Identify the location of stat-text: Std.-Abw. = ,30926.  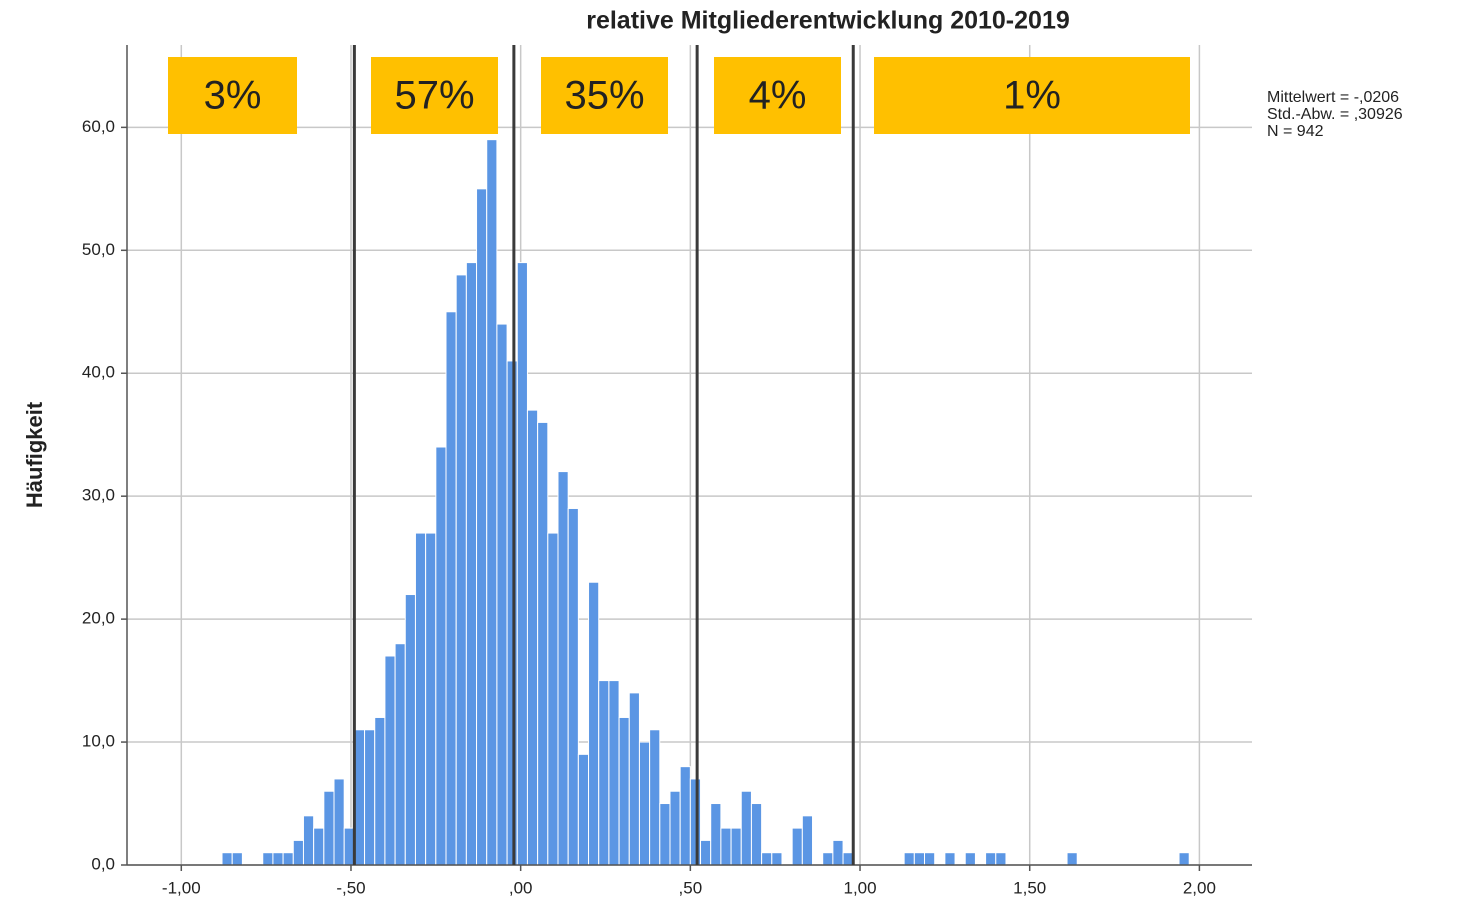
(1335, 114).